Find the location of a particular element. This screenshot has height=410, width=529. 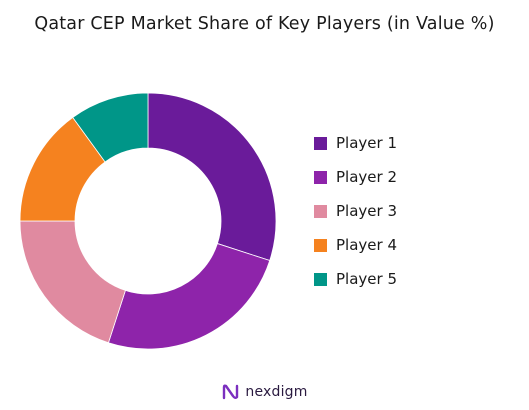

legend-item-player-3: Player 3 is located at coordinates (355, 211).